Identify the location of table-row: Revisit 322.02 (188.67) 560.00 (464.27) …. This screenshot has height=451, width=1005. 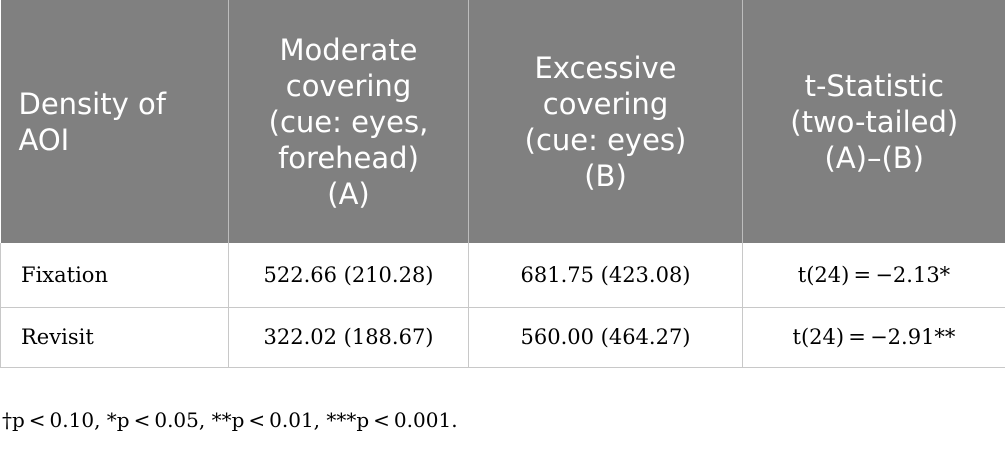
(502, 337).